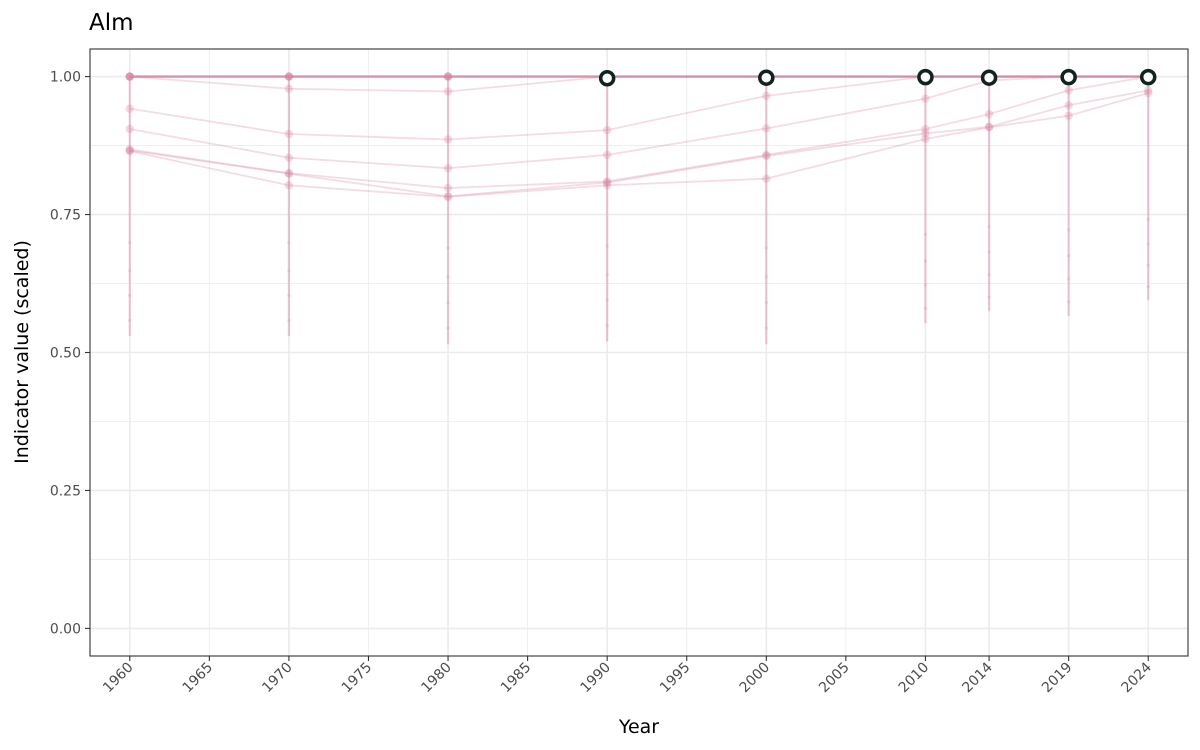 This screenshot has height=750, width=1200. Describe the element at coordinates (638, 727) in the screenshot. I see `x-axis-title: Year` at that location.